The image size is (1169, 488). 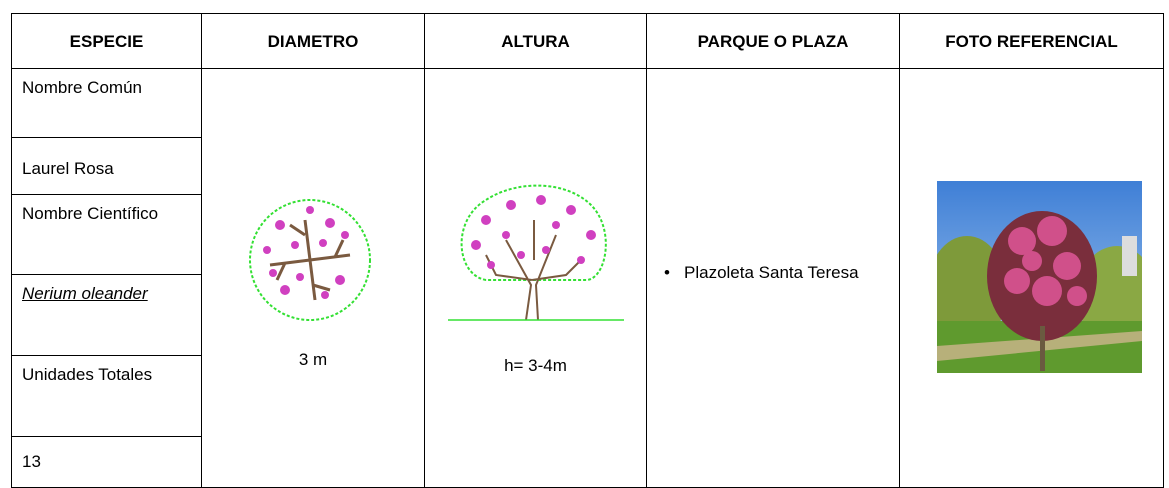 What do you see at coordinates (313, 359) in the screenshot?
I see `diameter-label: 3 m` at bounding box center [313, 359].